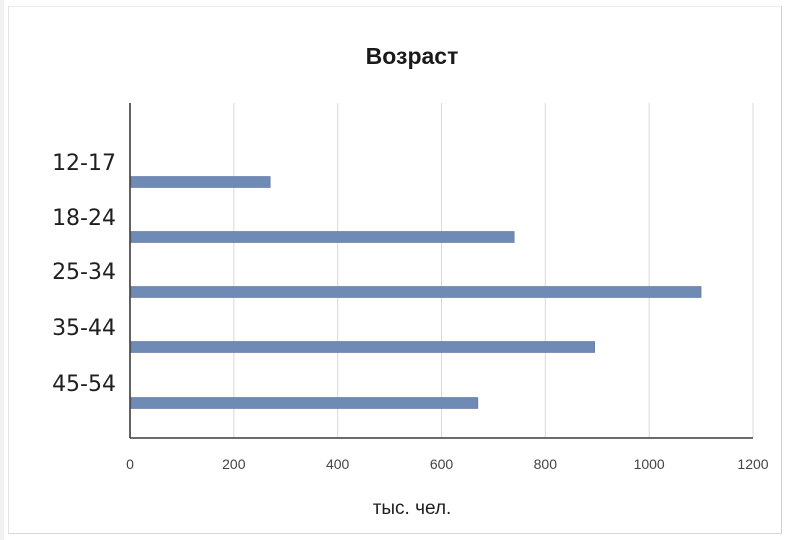 This screenshot has height=540, width=790. Describe the element at coordinates (84, 328) in the screenshot. I see `category-label-35-44: 35-44` at that location.